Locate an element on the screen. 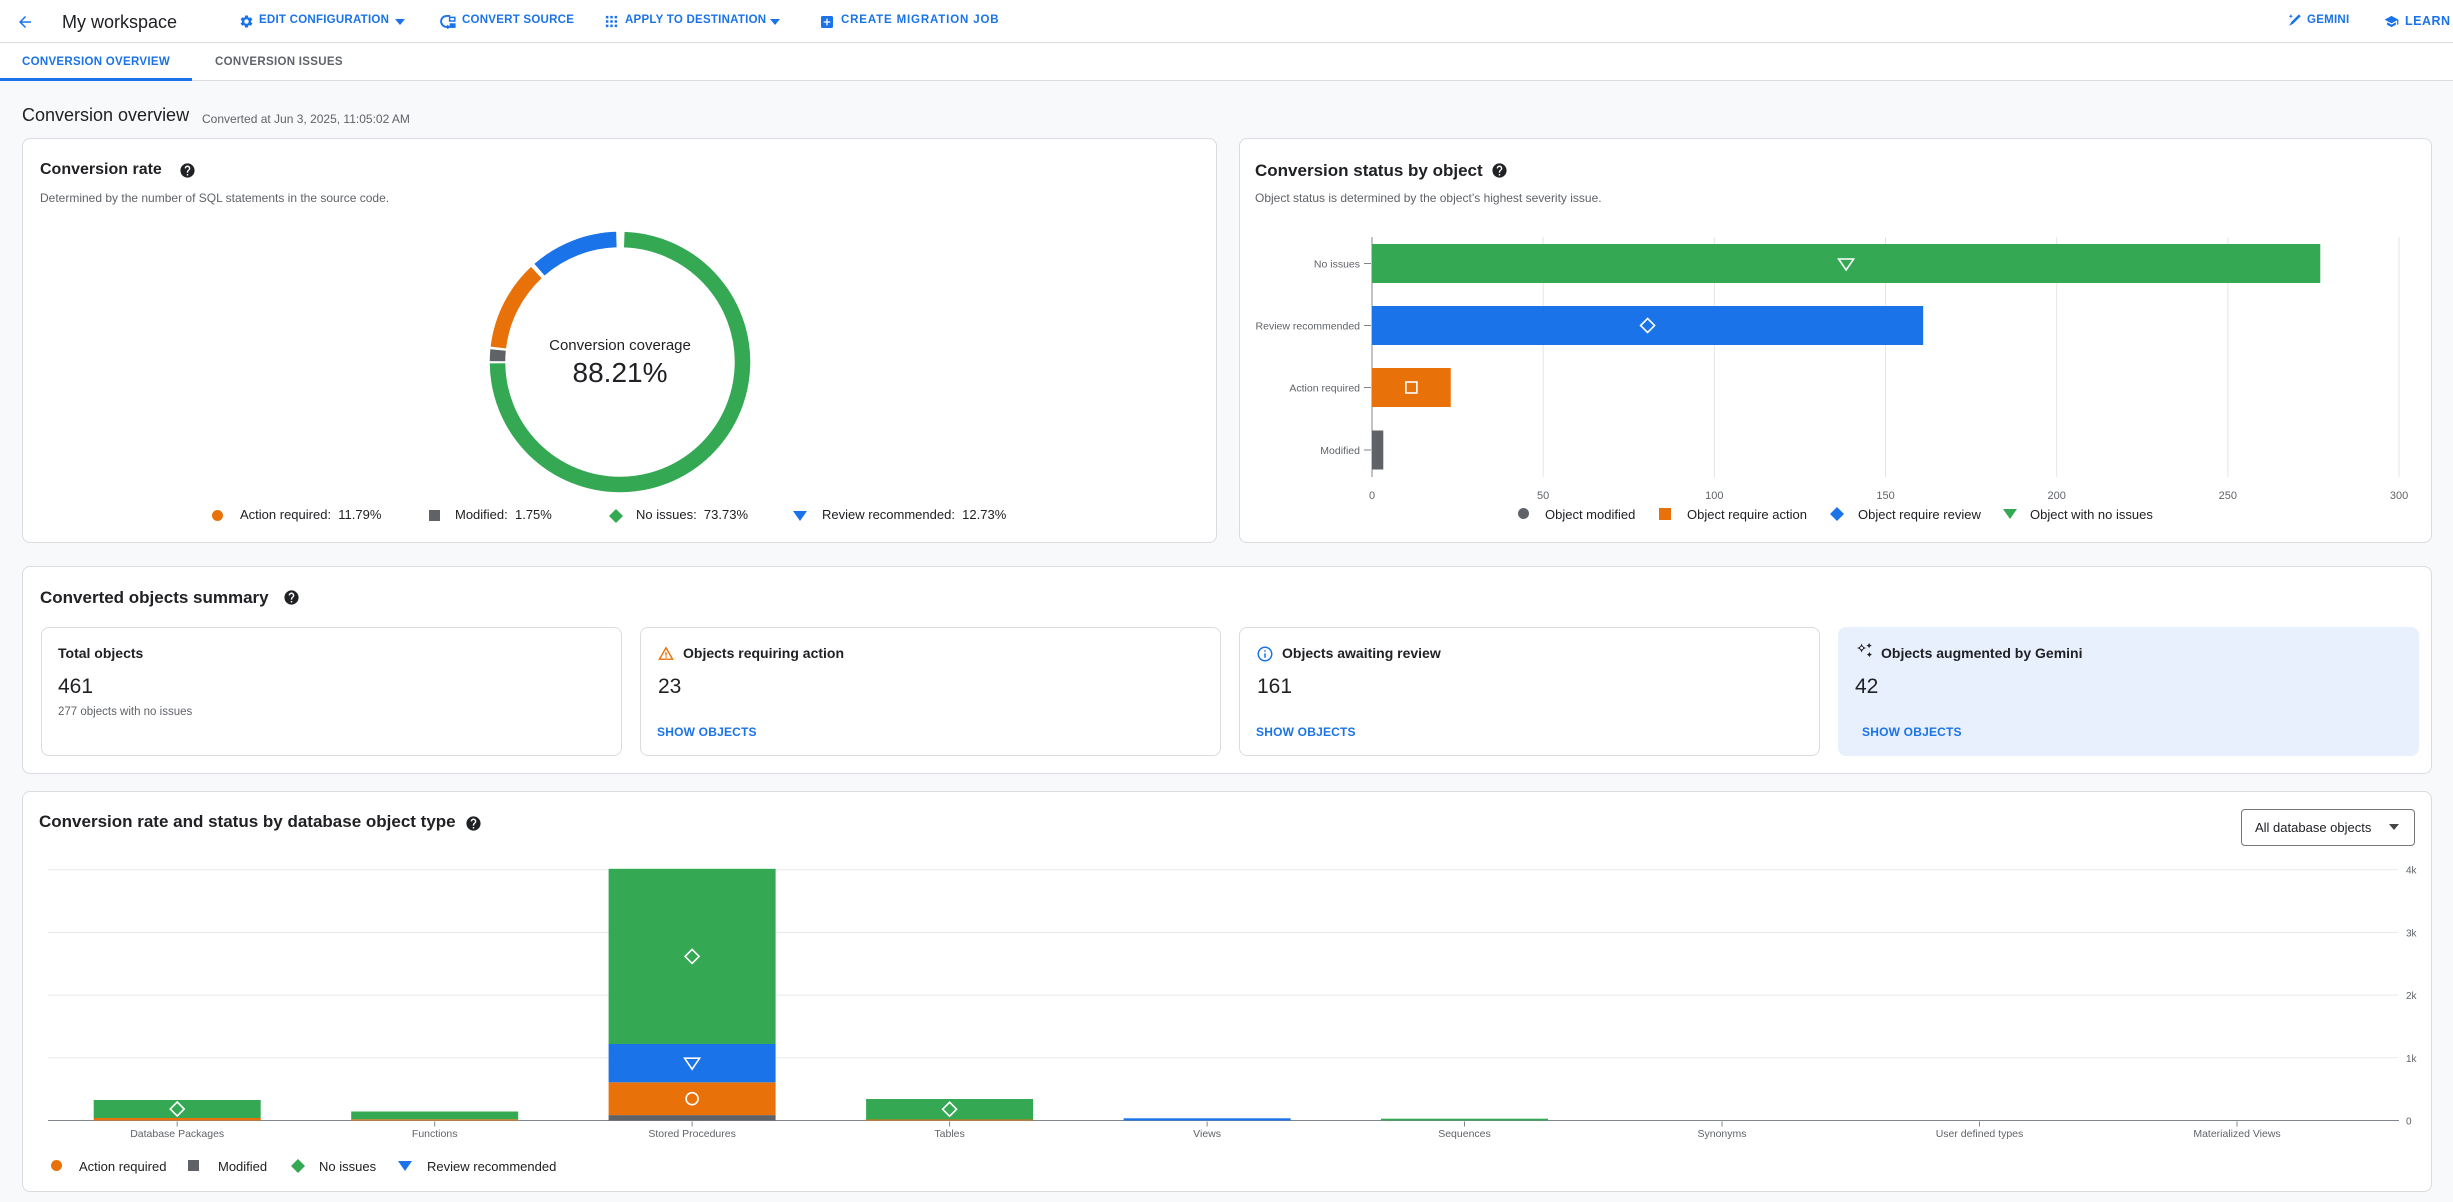 The height and width of the screenshot is (1202, 2453). svg-text: Modified is located at coordinates (1340, 451).